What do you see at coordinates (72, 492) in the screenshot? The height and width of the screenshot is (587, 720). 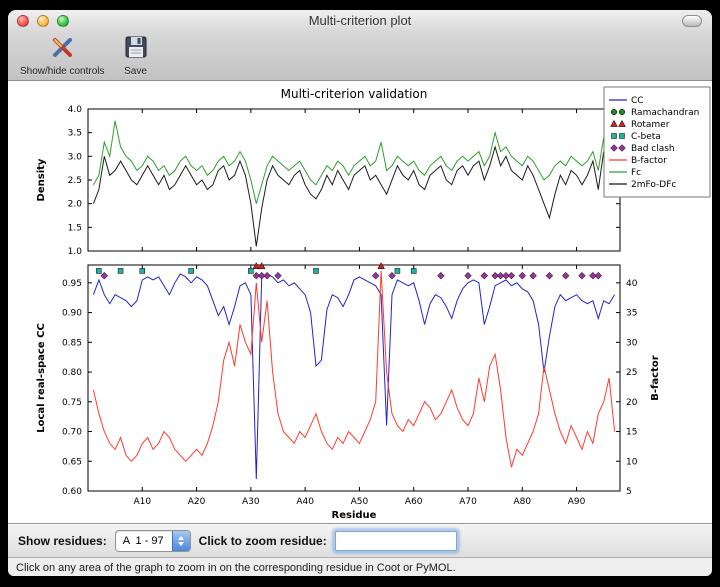 I see `svg-text: 0.60` at bounding box center [72, 492].